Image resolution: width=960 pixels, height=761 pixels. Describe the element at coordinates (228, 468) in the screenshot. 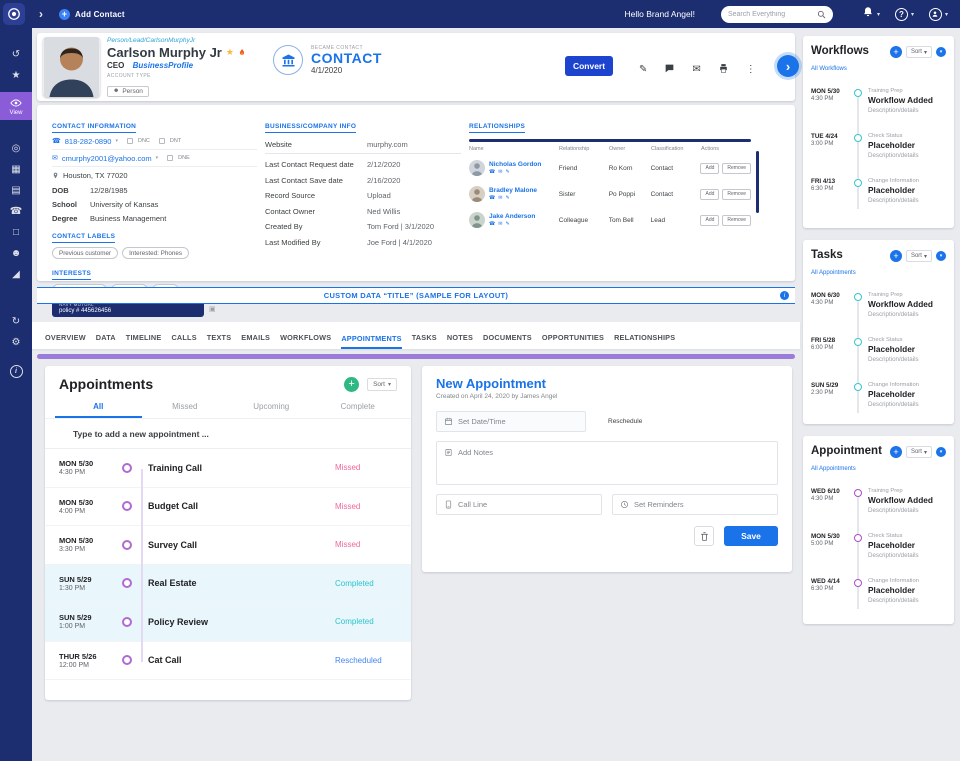

I see `appointment-row: MON 5/30 4:30 PM Training Call Missed` at that location.